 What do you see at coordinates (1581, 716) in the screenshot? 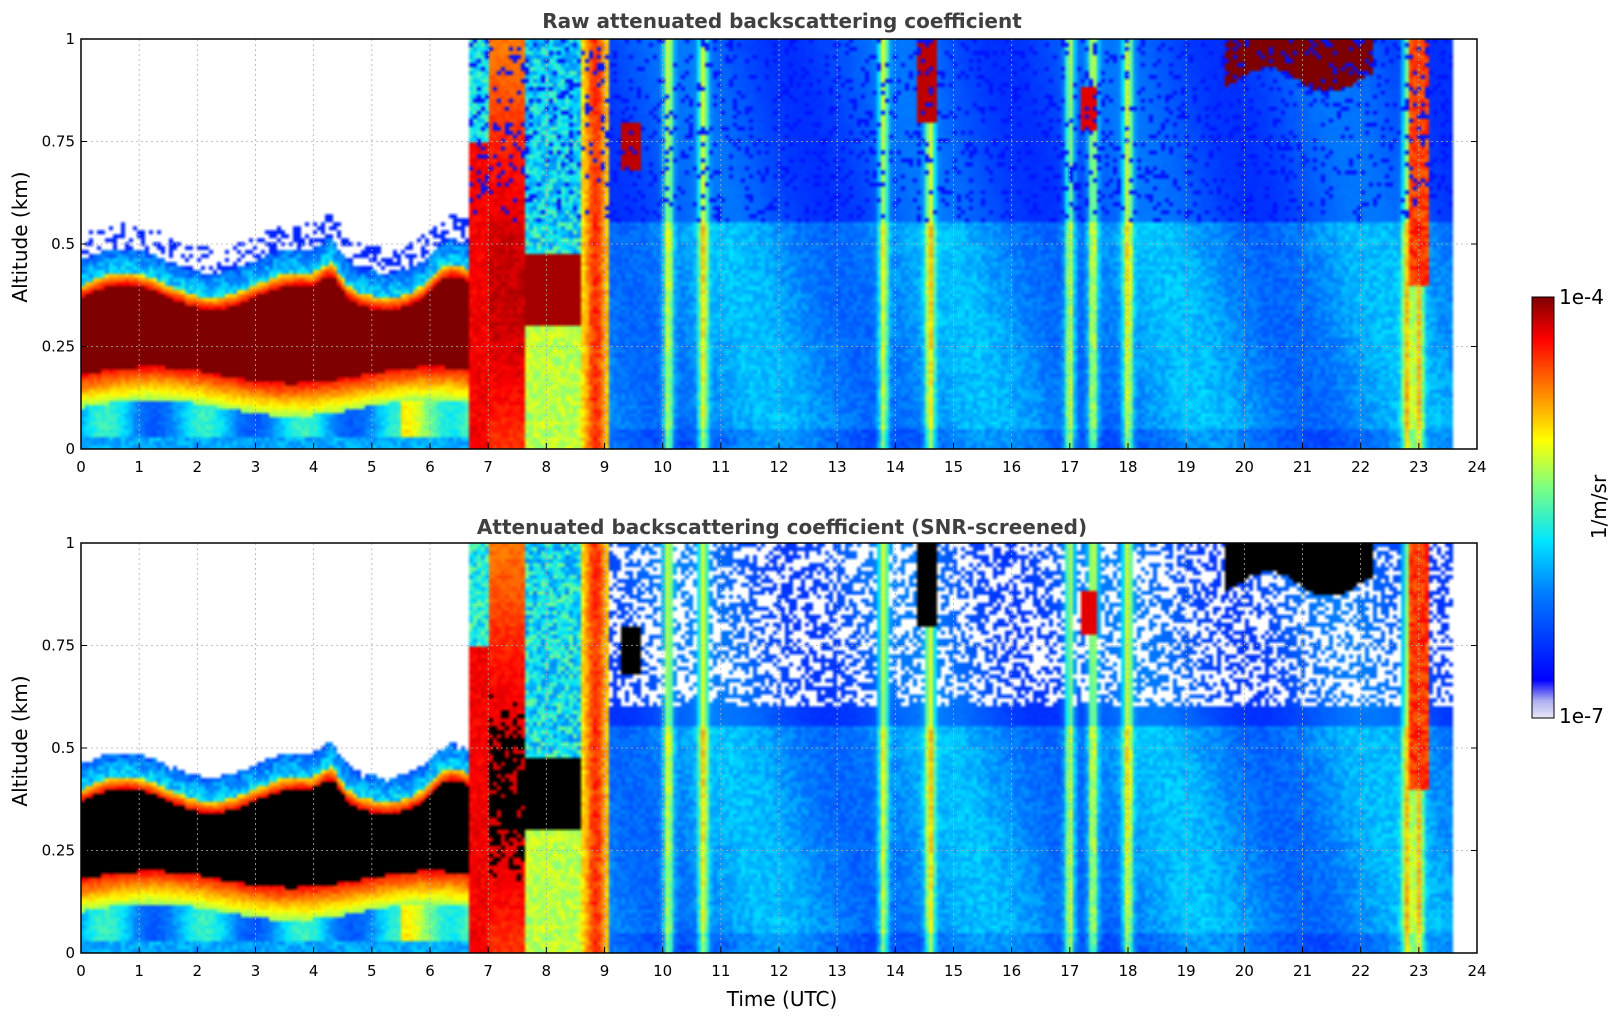
I see `colorbar-min-label: 1e-7` at bounding box center [1581, 716].